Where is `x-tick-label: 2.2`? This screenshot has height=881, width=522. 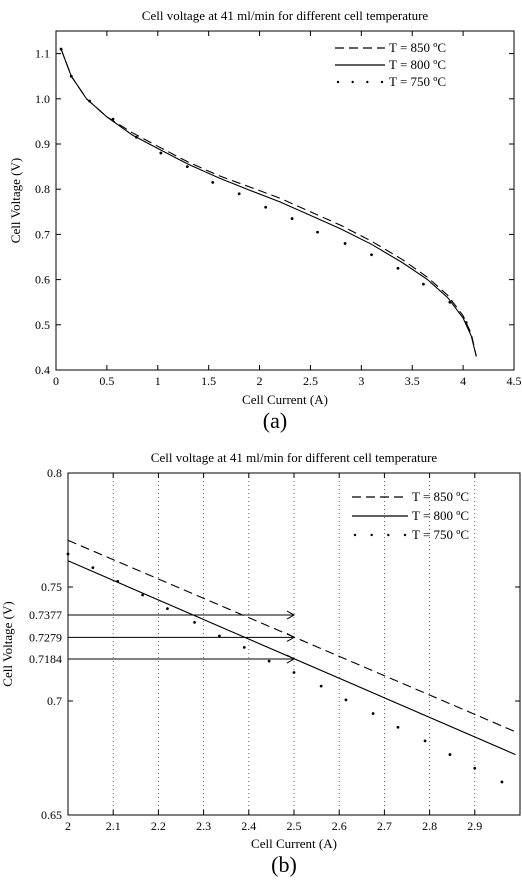 x-tick-label: 2.2 is located at coordinates (158, 826).